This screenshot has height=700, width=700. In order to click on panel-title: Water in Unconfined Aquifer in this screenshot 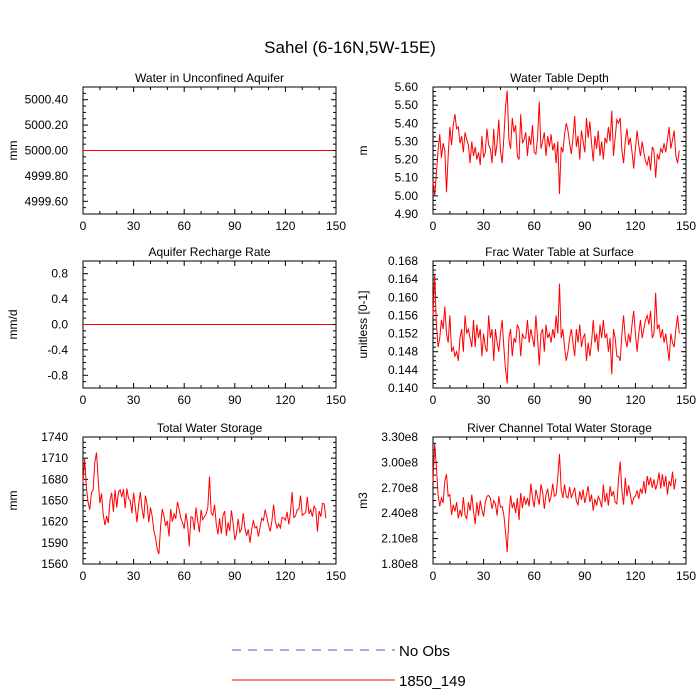, I will do `click(209, 78)`.